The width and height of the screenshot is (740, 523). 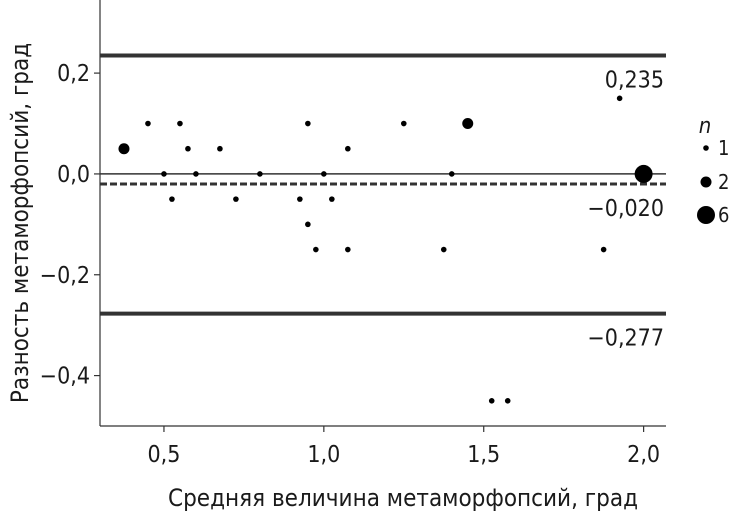 What do you see at coordinates (723, 182) in the screenshot?
I see `legend-label: 2` at bounding box center [723, 182].